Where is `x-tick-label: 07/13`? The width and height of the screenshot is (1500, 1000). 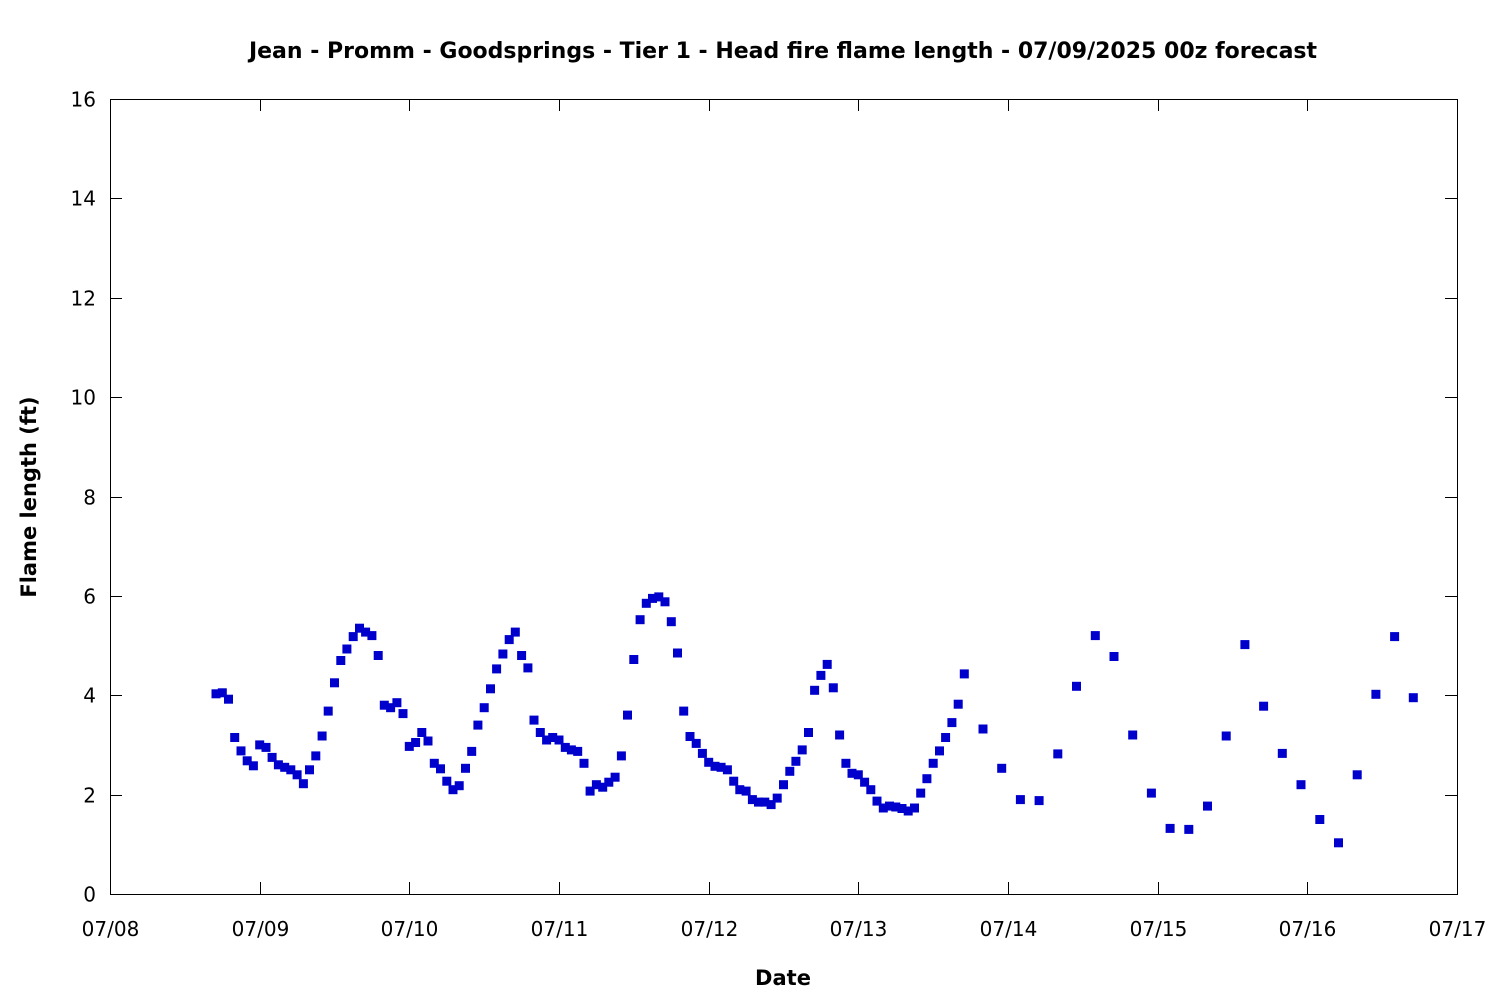 x-tick-label: 07/13 is located at coordinates (859, 929).